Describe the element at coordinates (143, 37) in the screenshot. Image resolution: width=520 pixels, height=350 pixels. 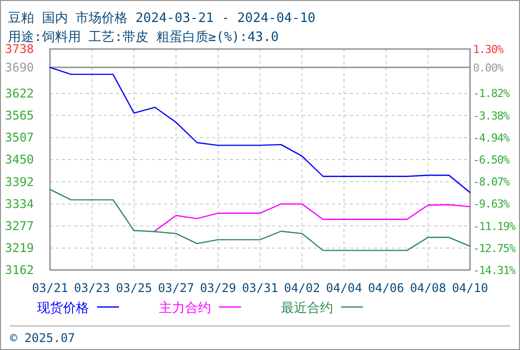
I see `chart-subtitle: 用途:饲料用 工艺:带皮 粗蛋白质≥(%):43.0` at that location.